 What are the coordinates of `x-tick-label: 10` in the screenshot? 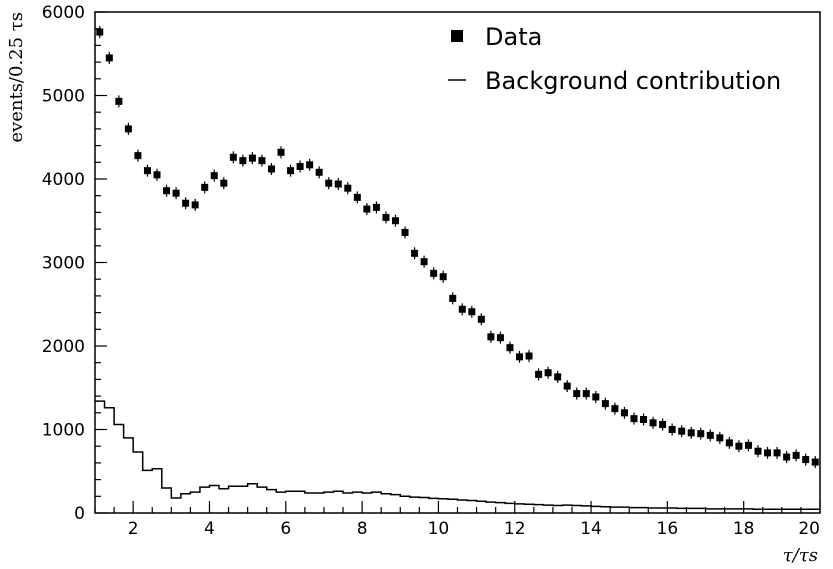 It's located at (439, 529).